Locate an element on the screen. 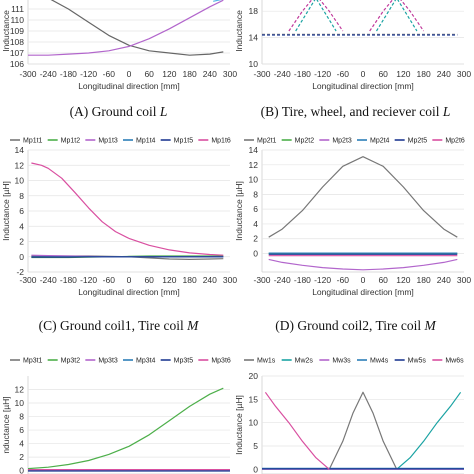  y-tick-label: -2 is located at coordinates (20, 272).